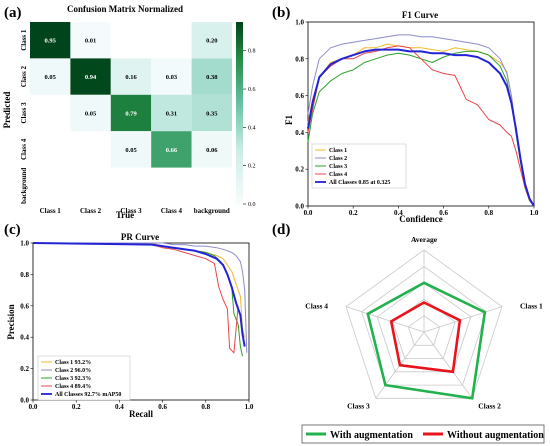  I want to click on y-tick-label: 0.4, so click(299, 133).